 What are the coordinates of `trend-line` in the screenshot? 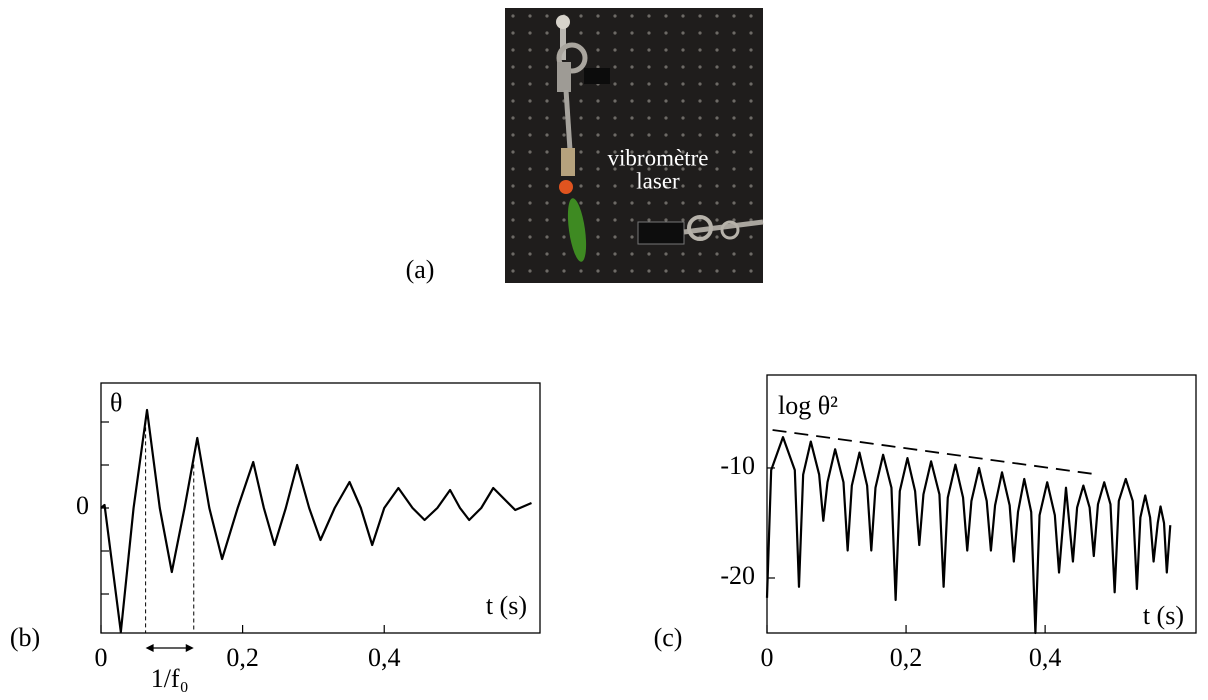 It's located at (935, 452).